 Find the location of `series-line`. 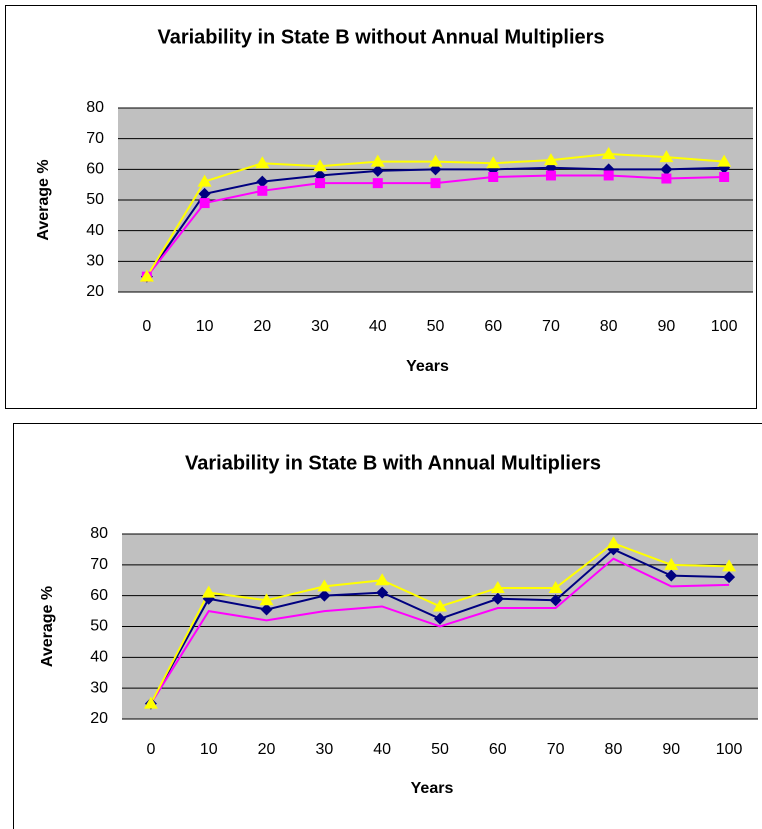

series-line is located at coordinates (440, 631).